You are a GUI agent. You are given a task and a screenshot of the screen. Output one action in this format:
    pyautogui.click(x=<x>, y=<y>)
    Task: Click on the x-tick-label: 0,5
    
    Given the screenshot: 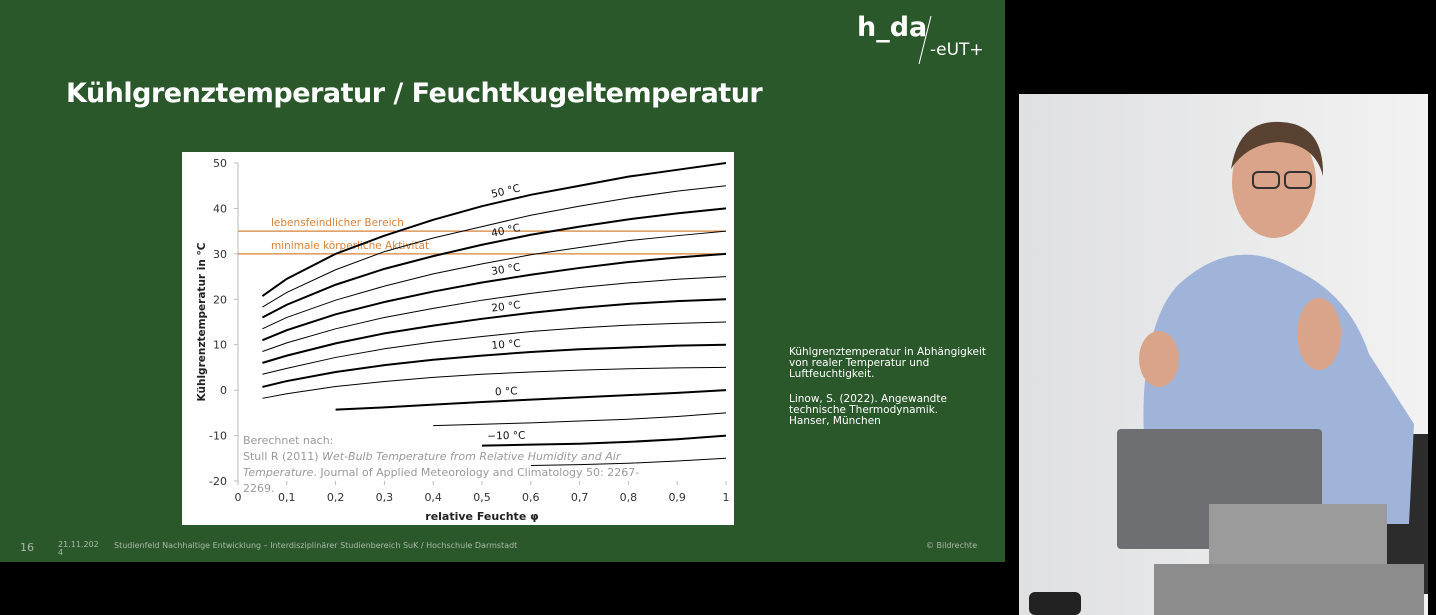 What is the action you would take?
    pyautogui.click(x=482, y=497)
    